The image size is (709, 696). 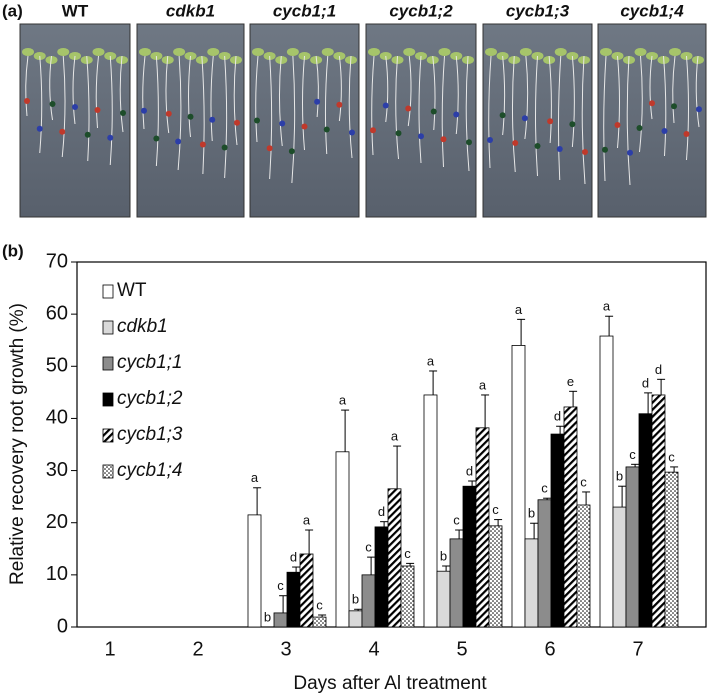 I want to click on panel-label: (b), so click(x=13, y=250).